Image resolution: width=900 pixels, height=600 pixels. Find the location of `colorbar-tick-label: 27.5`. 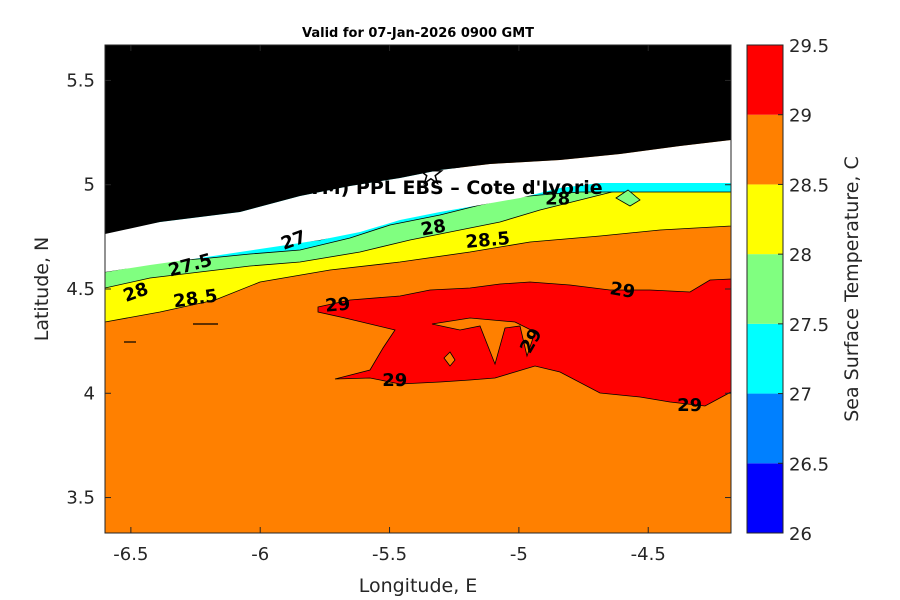

colorbar-tick-label: 27.5 is located at coordinates (809, 325).